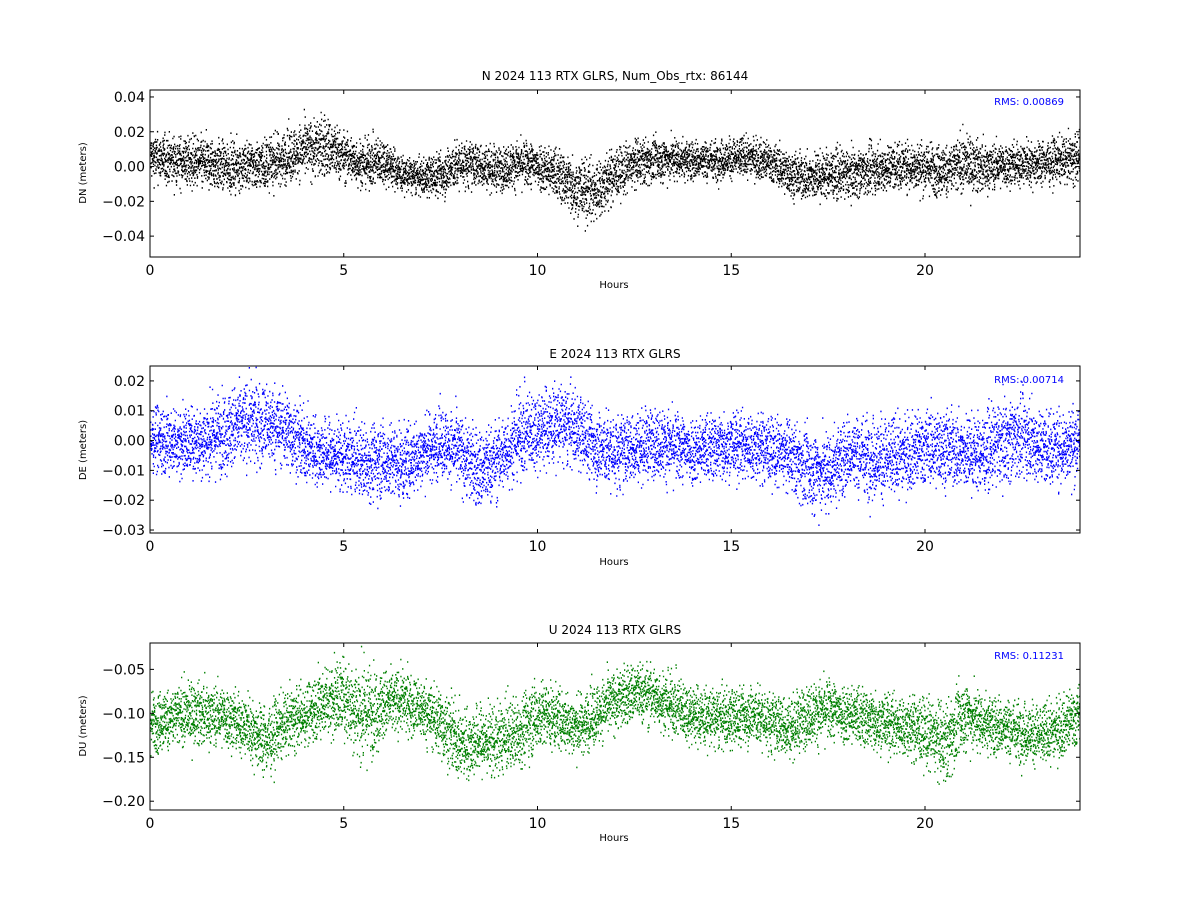 This screenshot has width=1200, height=900. Describe the element at coordinates (731, 271) in the screenshot. I see `panel-n-x-tick-label: 15` at that location.